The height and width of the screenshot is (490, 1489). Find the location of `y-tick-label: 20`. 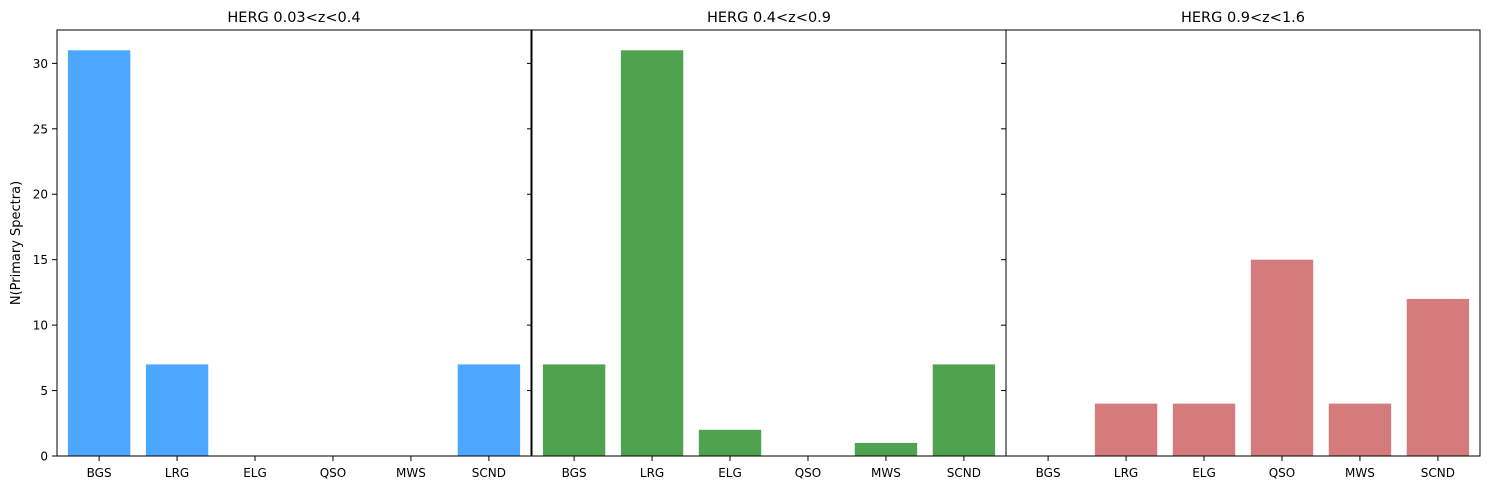

y-tick-label: 20 is located at coordinates (40, 195).